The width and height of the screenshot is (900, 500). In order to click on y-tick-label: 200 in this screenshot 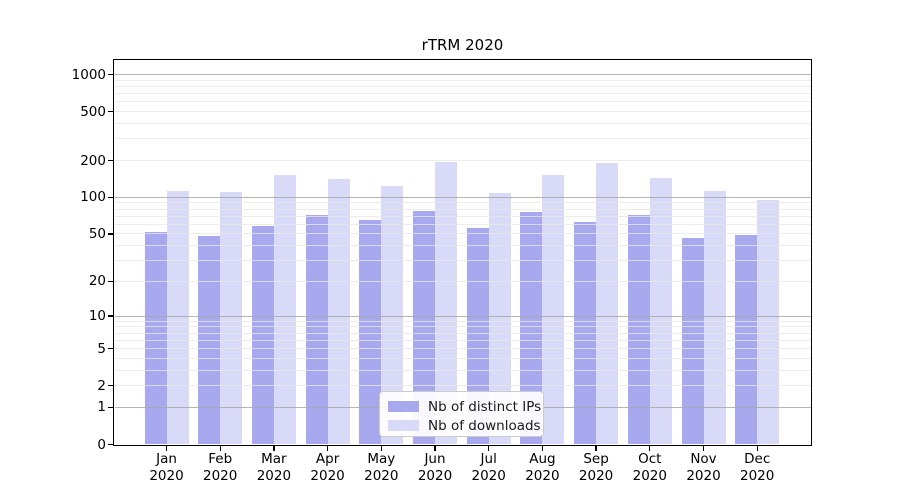, I will do `click(93, 160)`.